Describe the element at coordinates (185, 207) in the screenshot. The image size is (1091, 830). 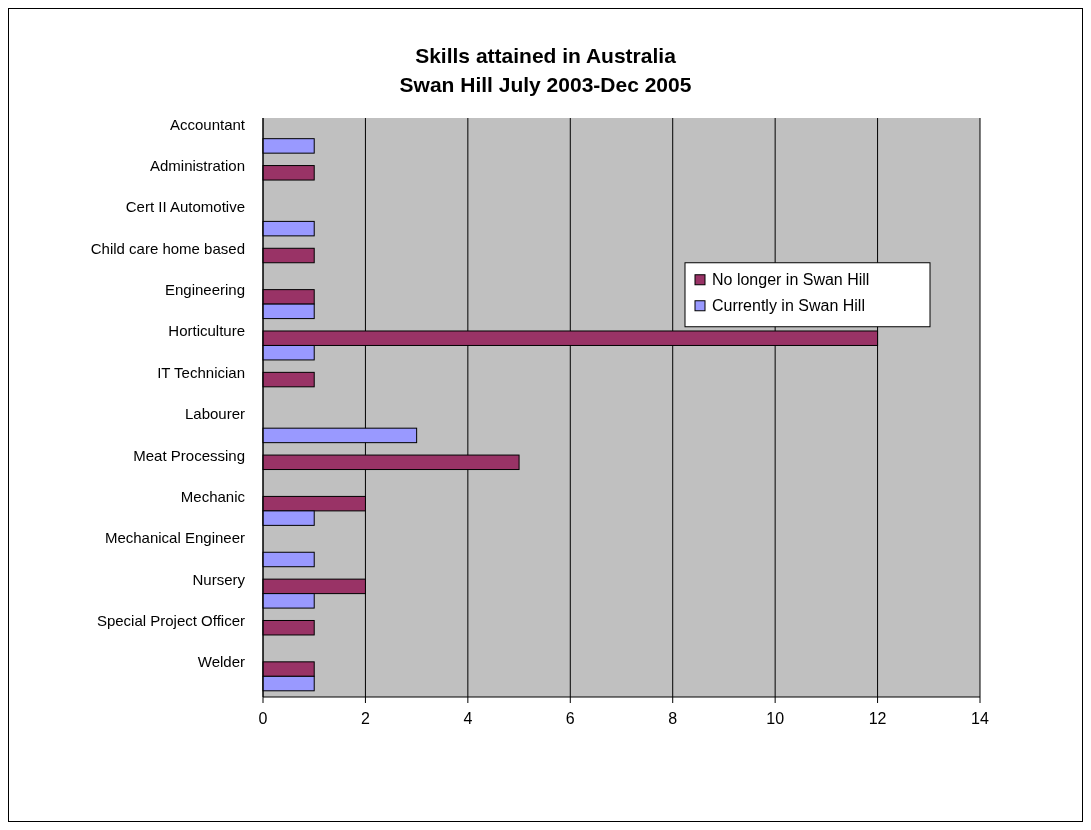
I see `y-tick-label: Cert II Automotive` at that location.